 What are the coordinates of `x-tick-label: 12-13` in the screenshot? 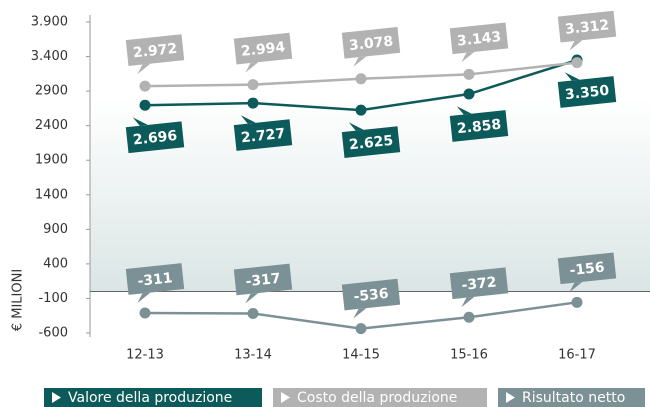 It's located at (145, 355).